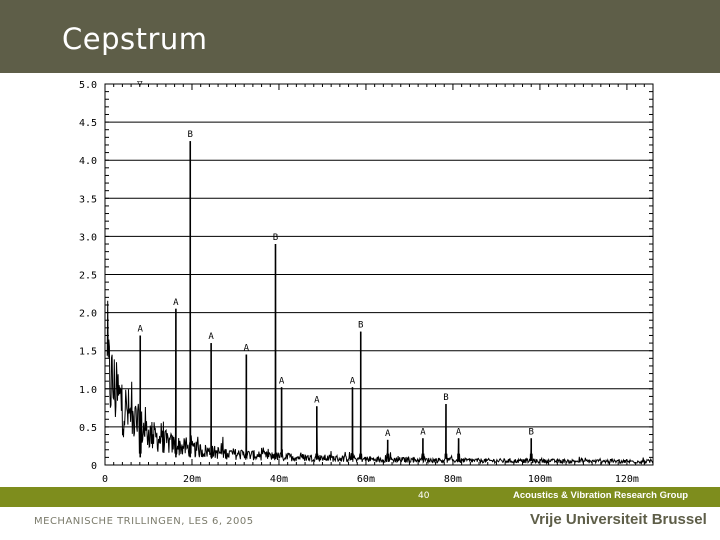  What do you see at coordinates (360, 497) in the screenshot?
I see `footer-band` at bounding box center [360, 497].